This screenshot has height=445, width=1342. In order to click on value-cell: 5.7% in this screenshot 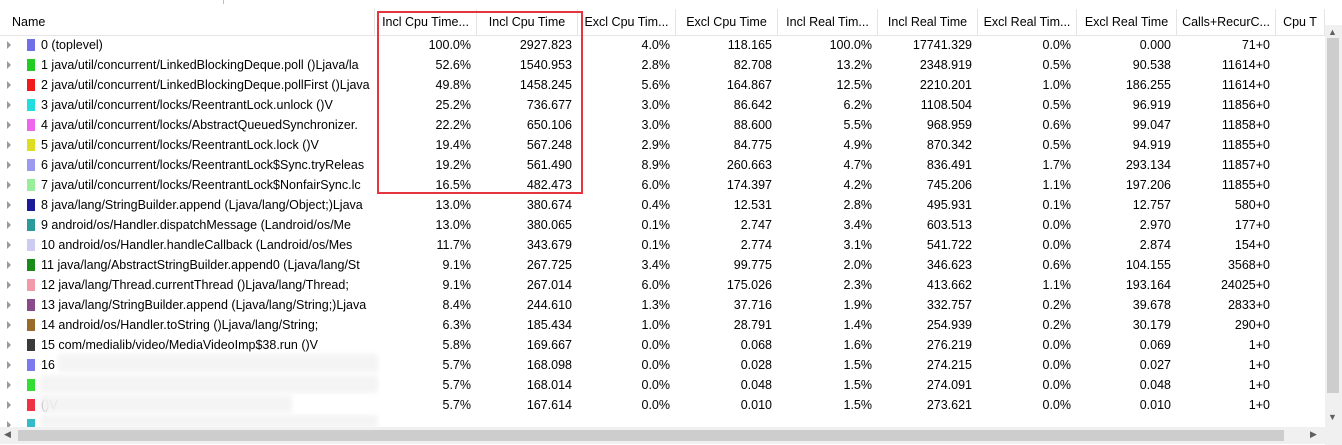, I will do `click(457, 365)`.